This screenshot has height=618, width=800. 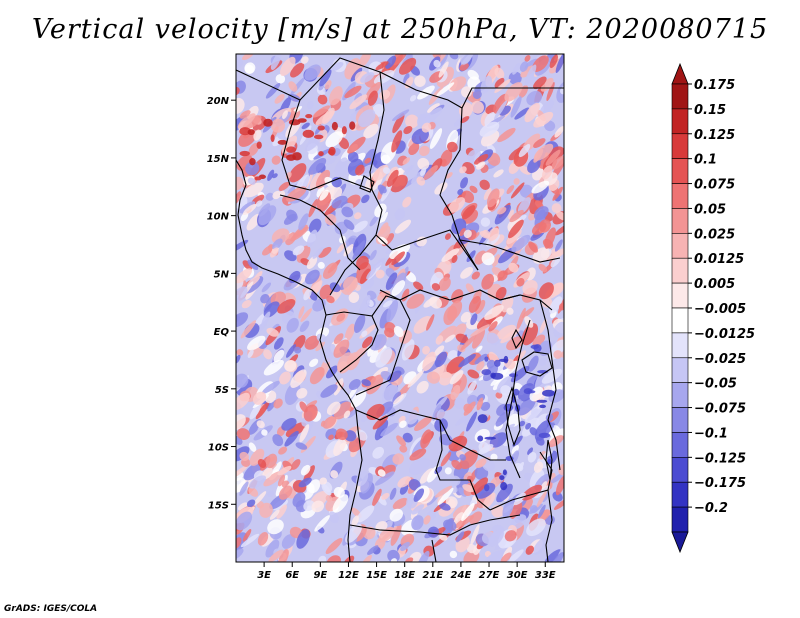 What do you see at coordinates (218, 448) in the screenshot?
I see `lat-tick-label: 10S` at bounding box center [218, 448].